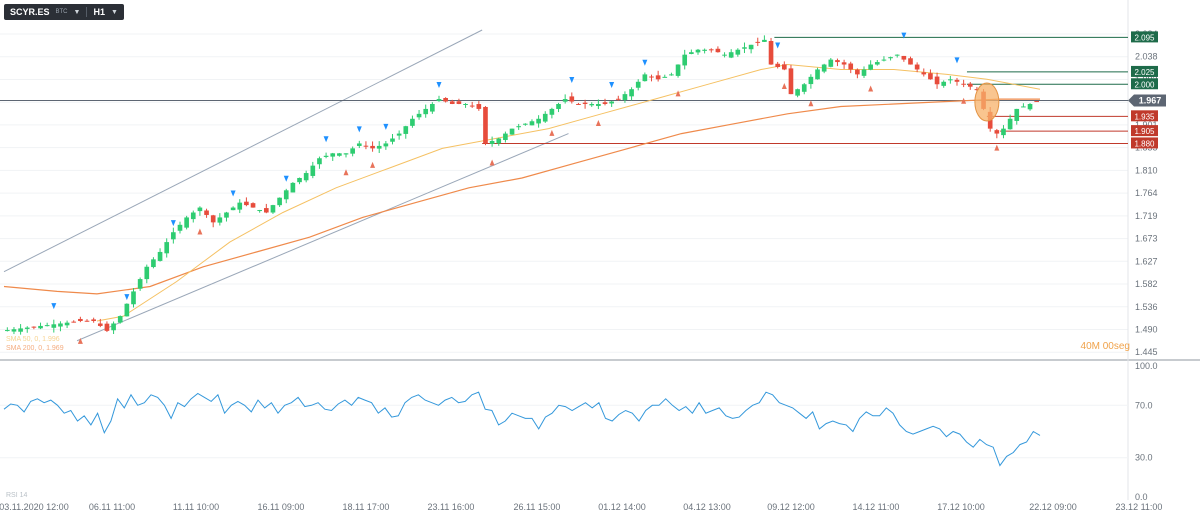 The height and width of the screenshot is (517, 1200). I want to click on time-tick-label: 18.11 17:00, so click(366, 507).